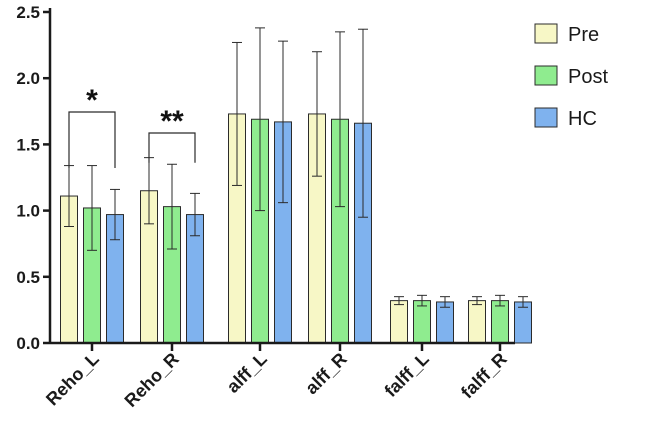 This screenshot has width=648, height=446. What do you see at coordinates (588, 77) in the screenshot?
I see `legend-label-post: Post` at bounding box center [588, 77].